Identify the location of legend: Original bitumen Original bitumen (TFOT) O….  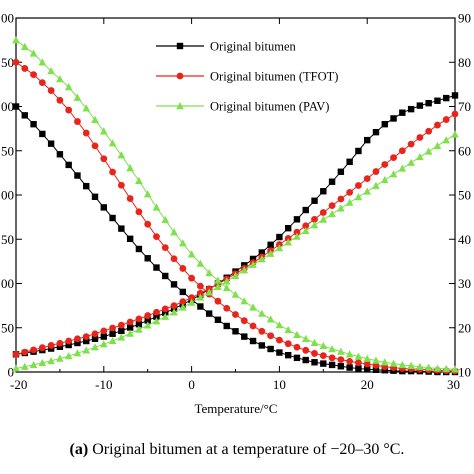
(247, 77).